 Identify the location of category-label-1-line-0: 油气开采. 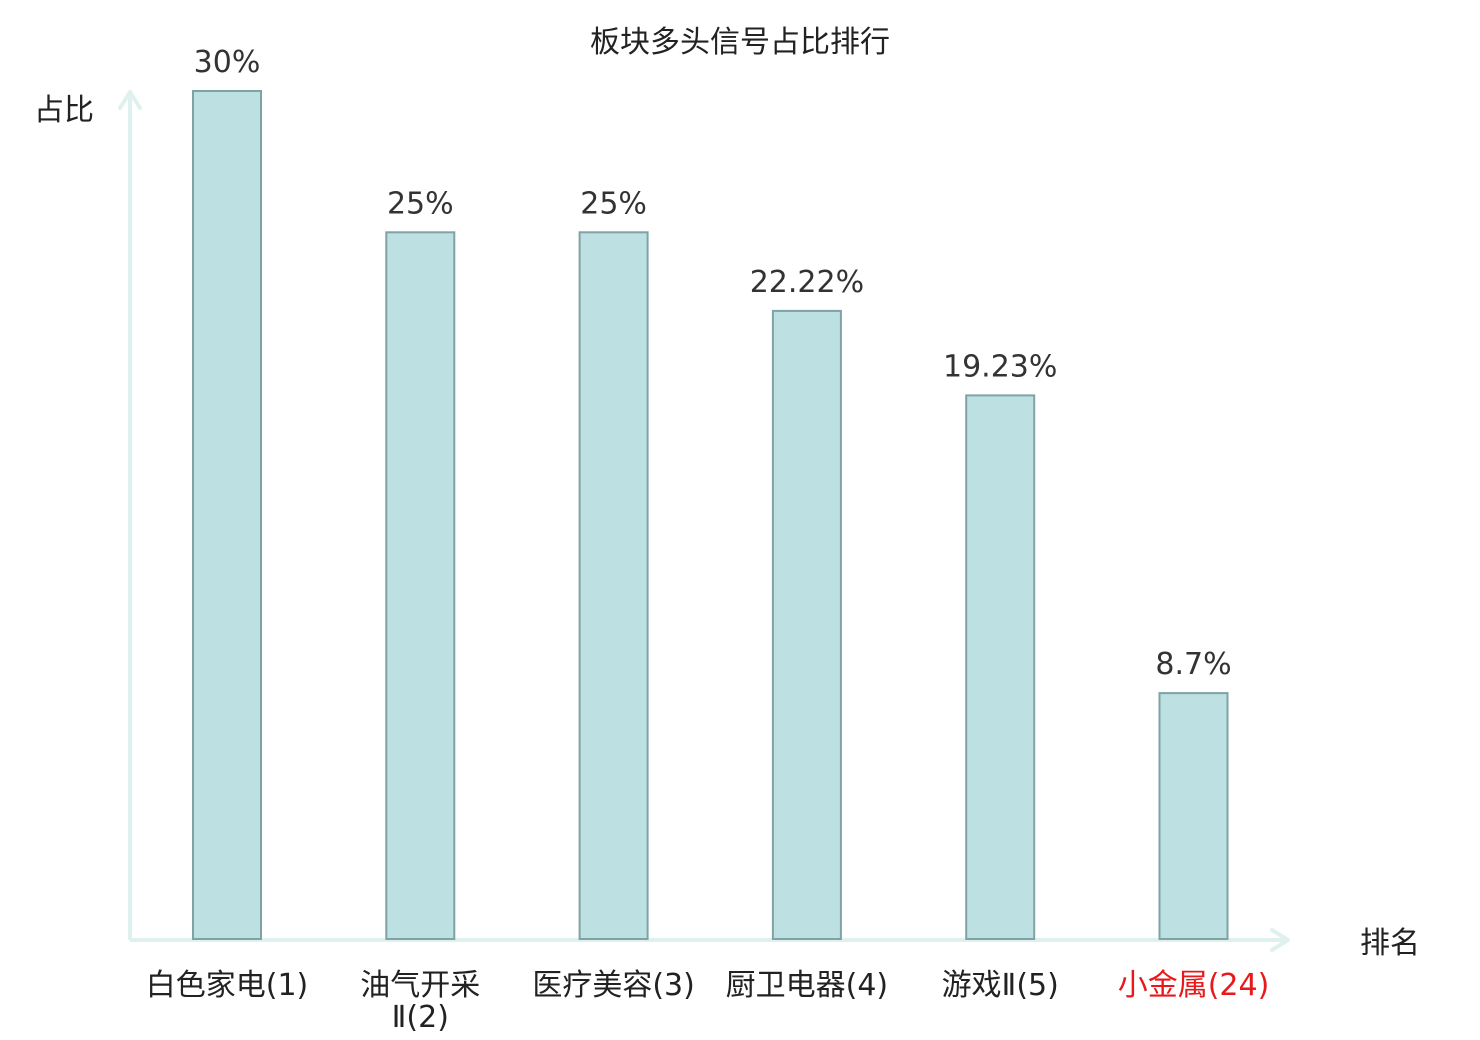
(420, 985).